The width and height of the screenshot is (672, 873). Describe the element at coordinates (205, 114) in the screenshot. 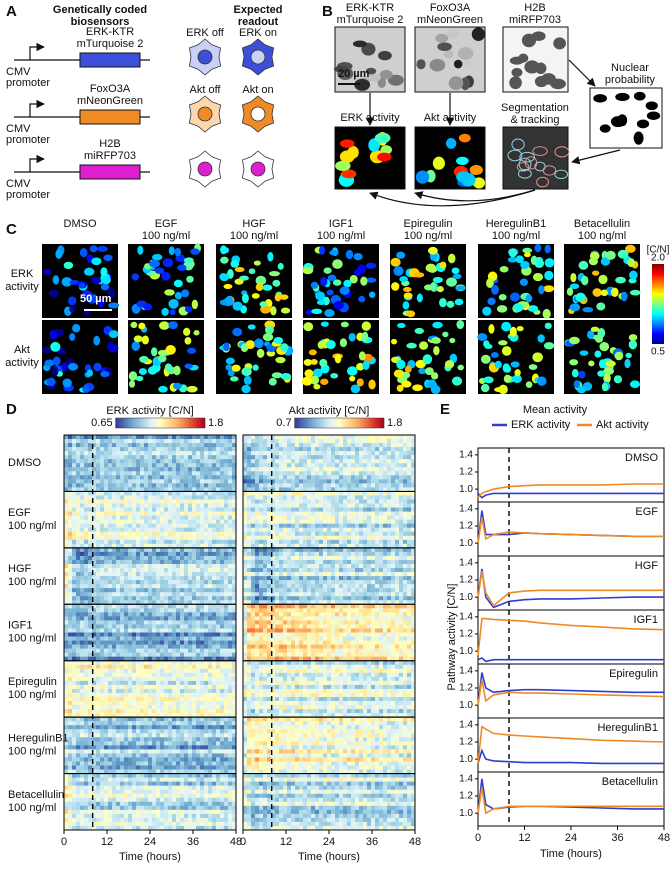

I see `nucleus-icon` at that location.